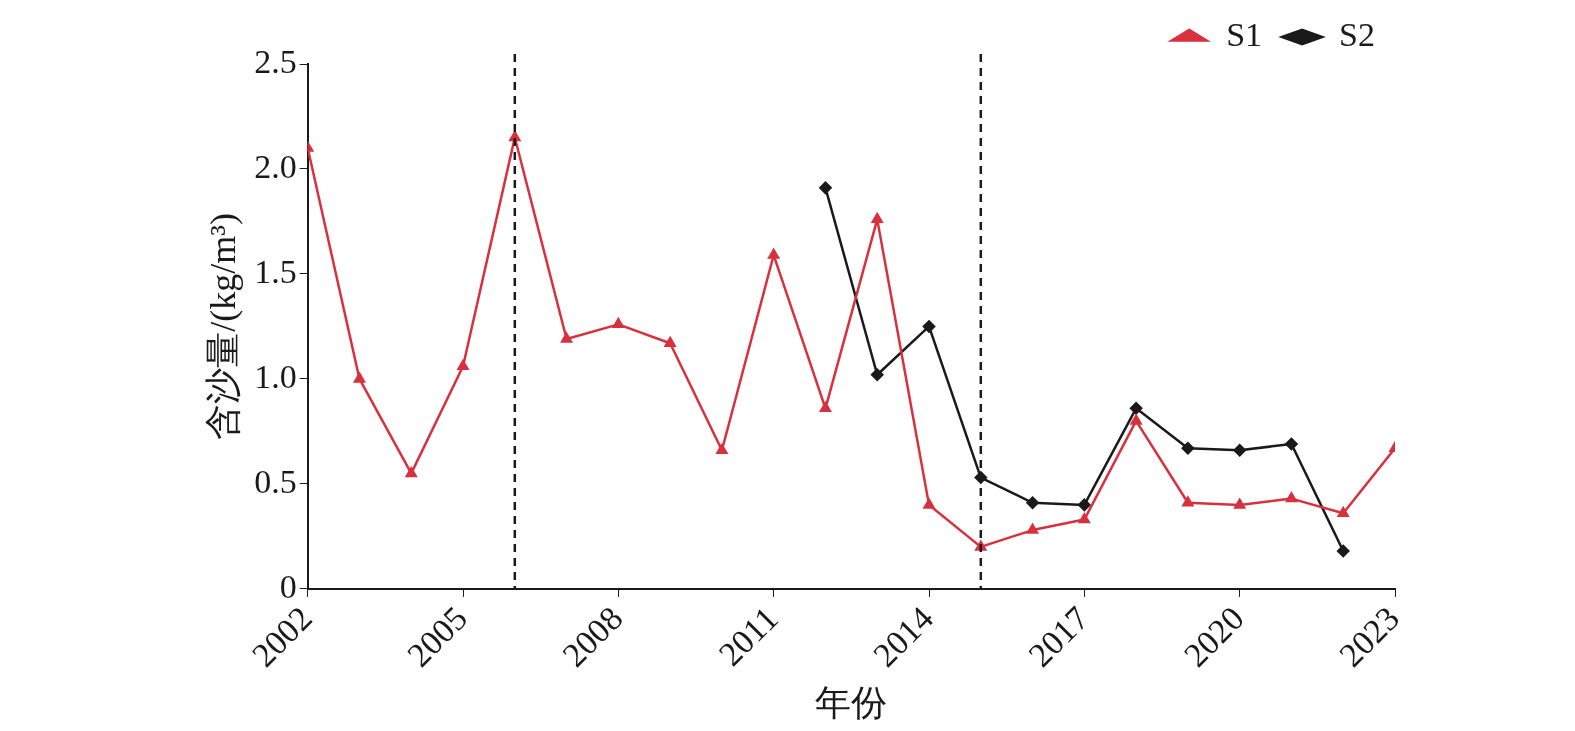 Image resolution: width=1575 pixels, height=731 pixels. What do you see at coordinates (275, 271) in the screenshot?
I see `y-tick-label: 1.5` at bounding box center [275, 271].